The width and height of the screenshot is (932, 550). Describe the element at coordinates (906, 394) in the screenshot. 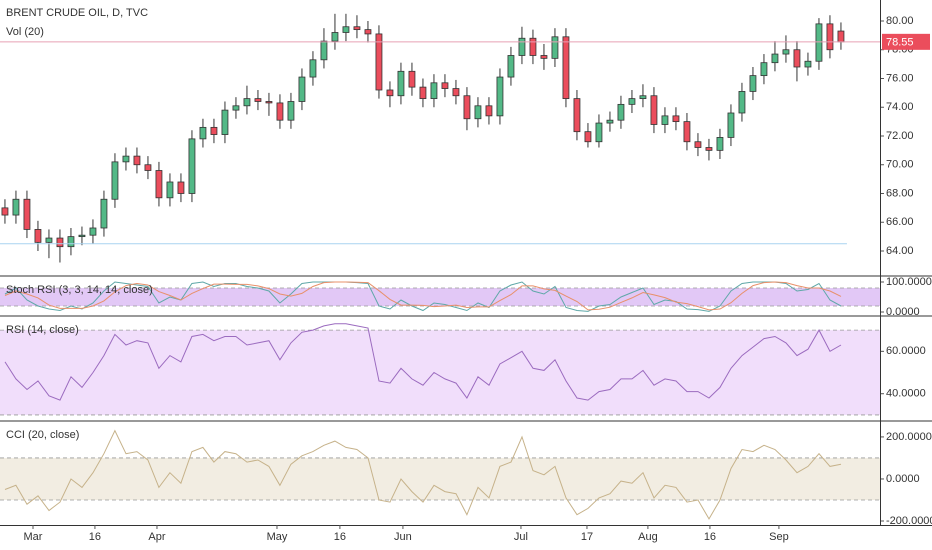

I see `y-tick-label: 40.0000` at that location.